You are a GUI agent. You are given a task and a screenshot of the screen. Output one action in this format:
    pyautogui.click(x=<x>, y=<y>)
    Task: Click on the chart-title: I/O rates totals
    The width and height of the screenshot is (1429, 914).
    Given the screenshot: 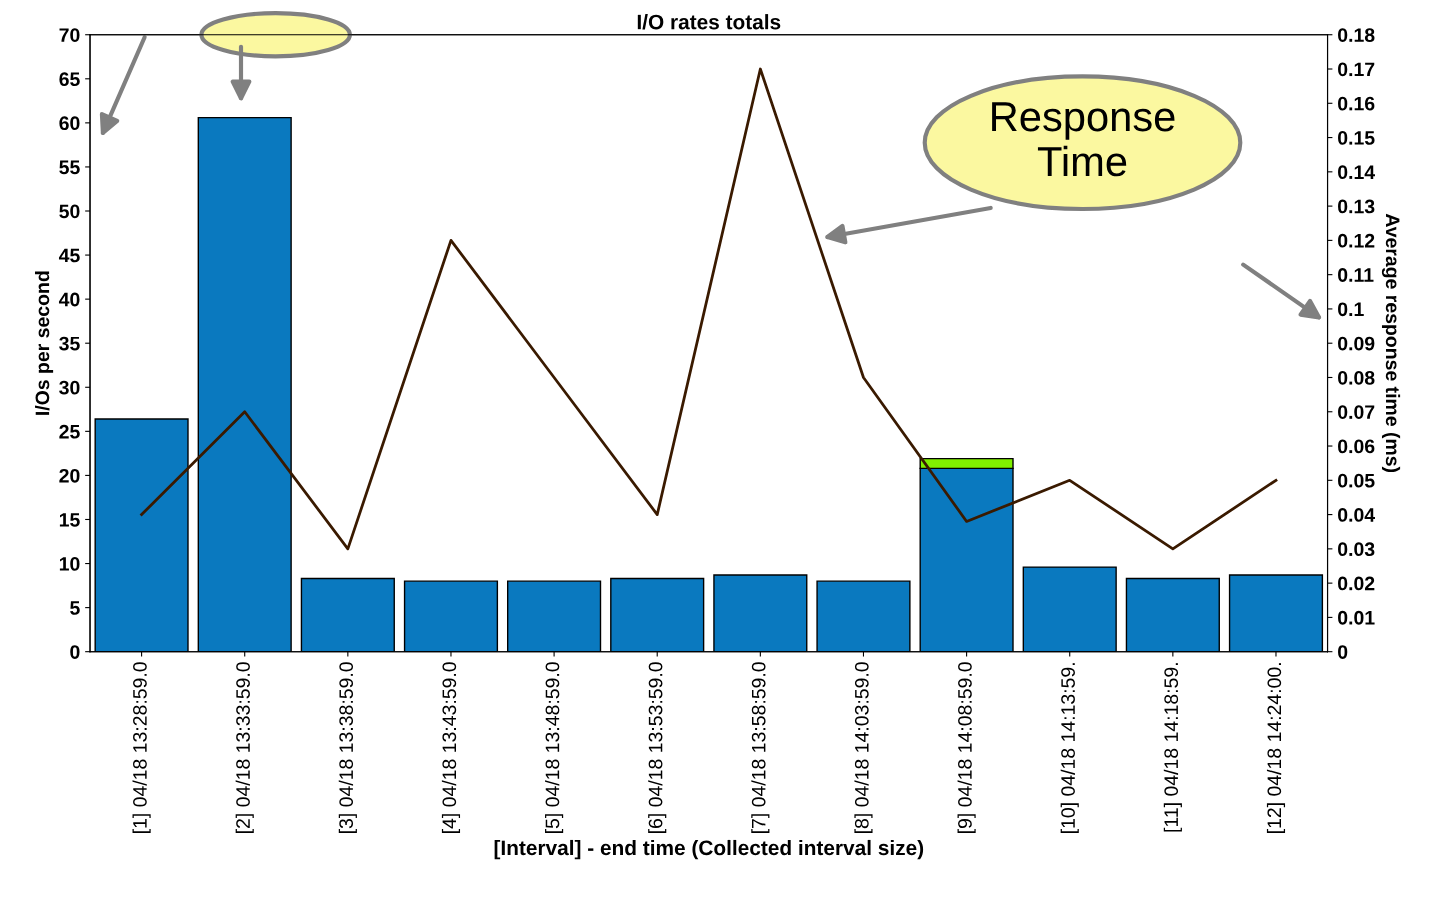 What is the action you would take?
    pyautogui.click(x=709, y=22)
    